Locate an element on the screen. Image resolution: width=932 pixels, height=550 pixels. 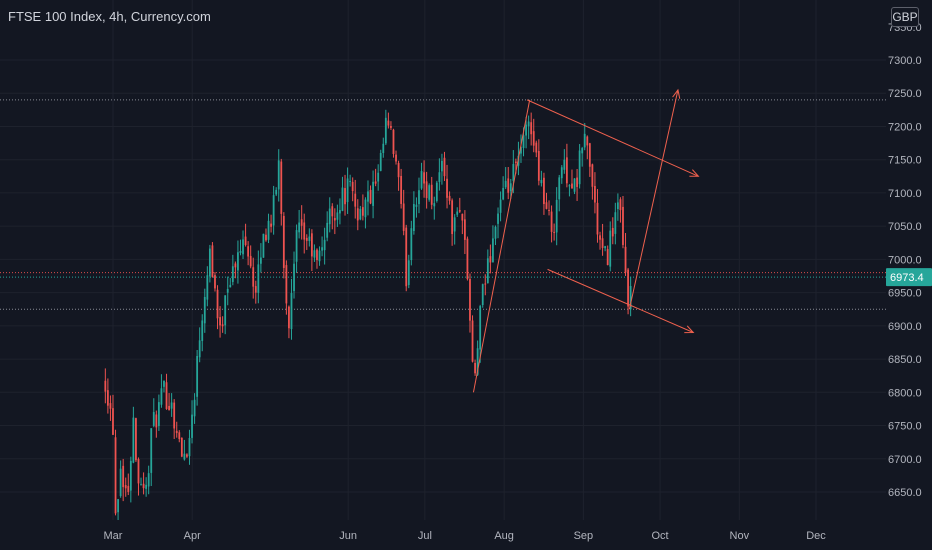
price-tick-label: 7000.0 is located at coordinates (905, 260).